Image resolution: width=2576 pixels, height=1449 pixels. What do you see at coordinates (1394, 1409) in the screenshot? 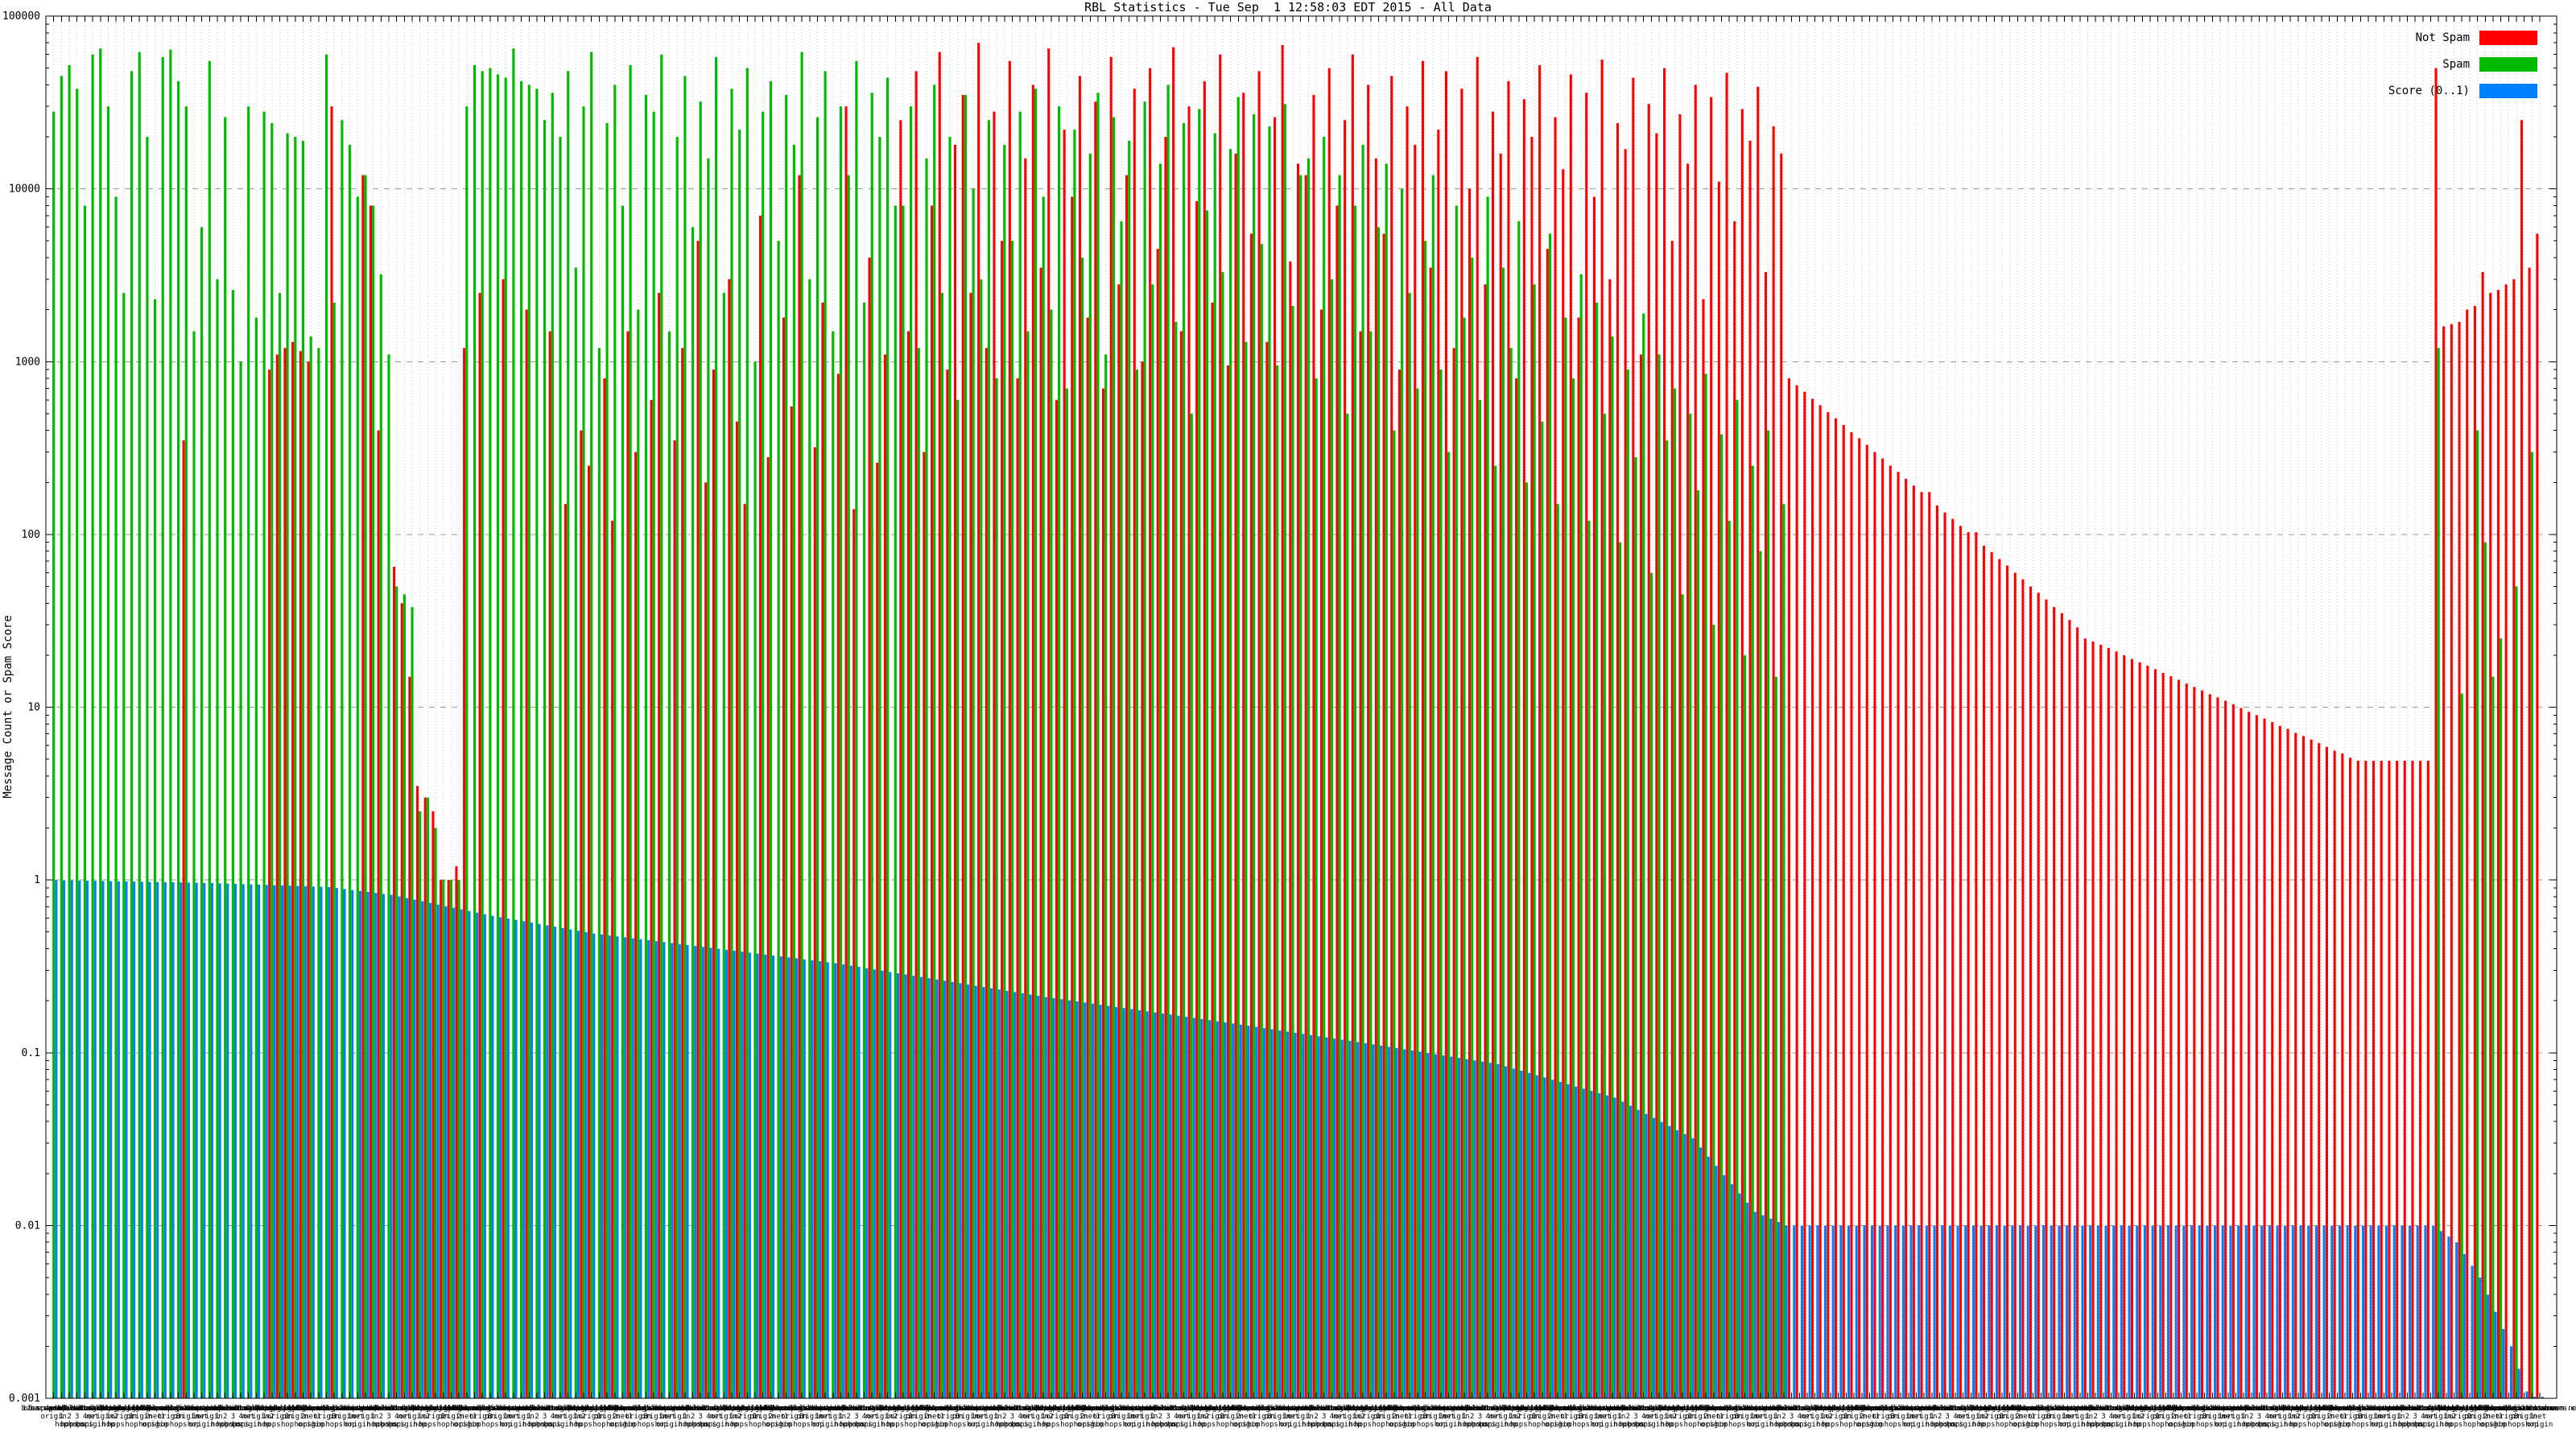
I see `x-axis-label: all.s5h.net` at bounding box center [1394, 1409].